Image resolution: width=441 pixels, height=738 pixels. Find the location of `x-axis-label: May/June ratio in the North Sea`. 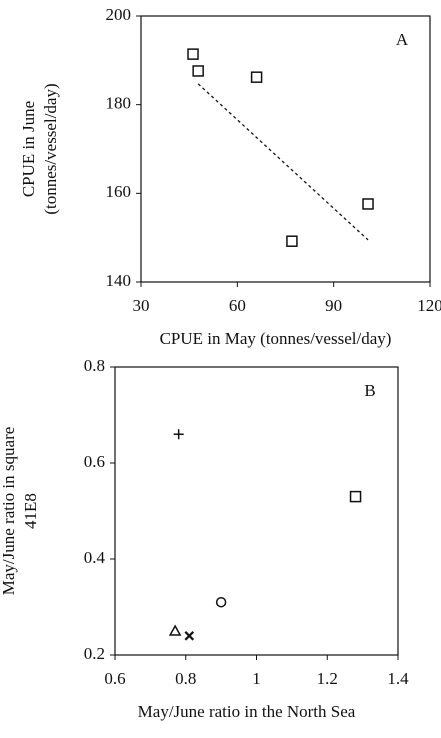

x-axis-label: May/June ratio in the North Sea is located at coordinates (247, 711).